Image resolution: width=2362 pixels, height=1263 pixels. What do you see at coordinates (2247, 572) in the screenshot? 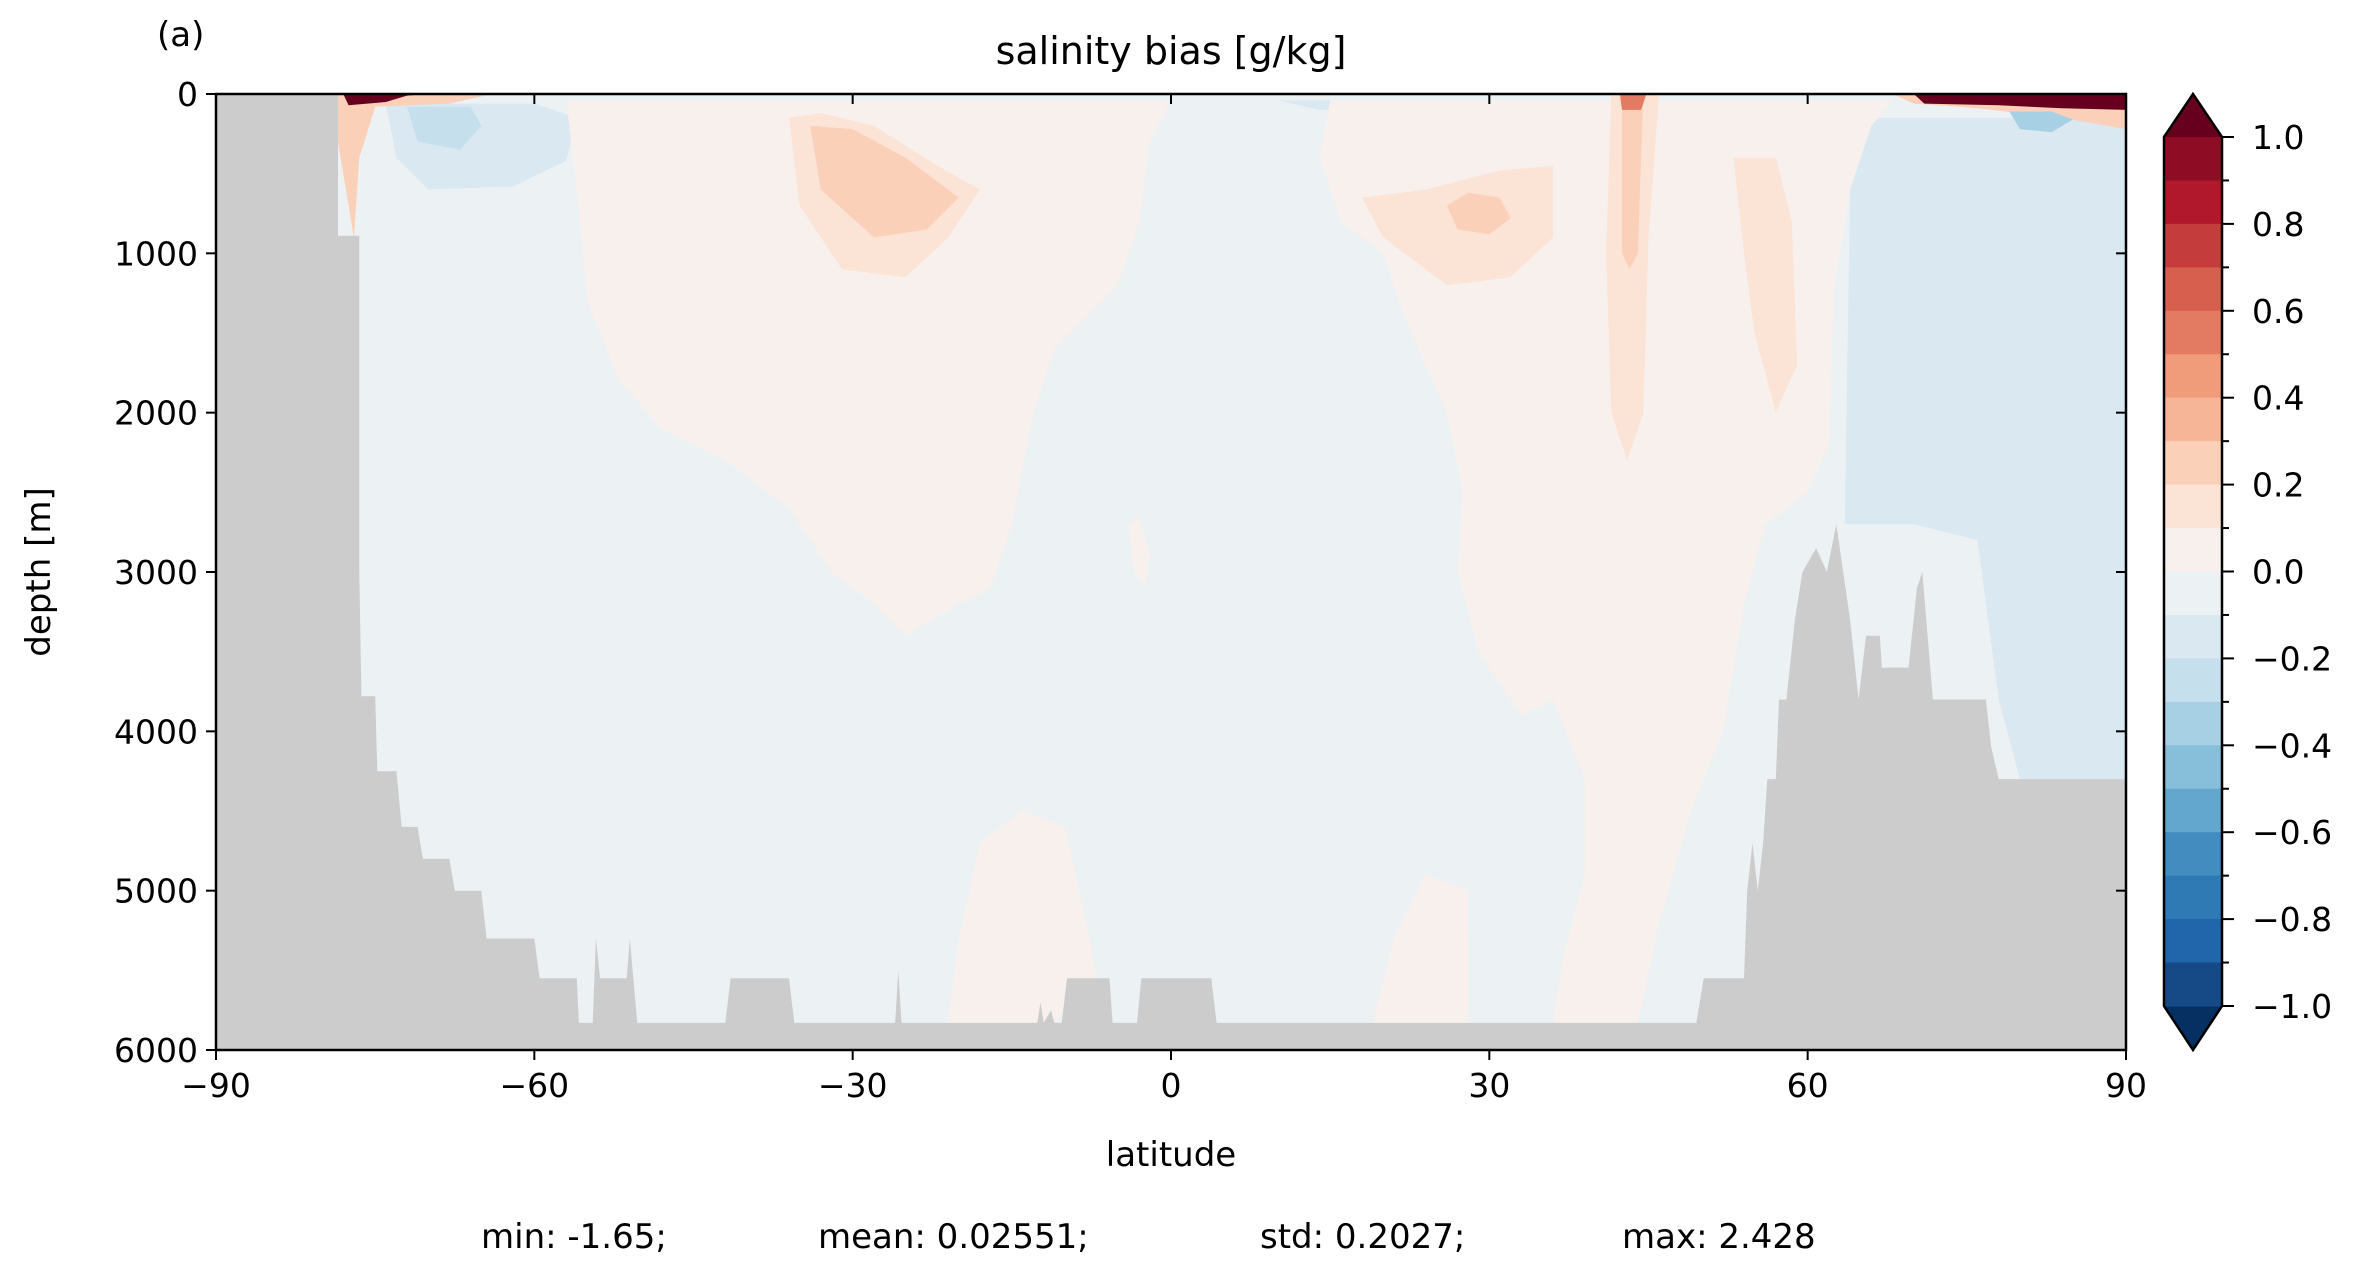
I see `colorbar: 1.0 0.8 0.6 0.4 0.2 0.0 −0.2 −0.4 −0.6 −0.8 −1.0` at bounding box center [2247, 572].